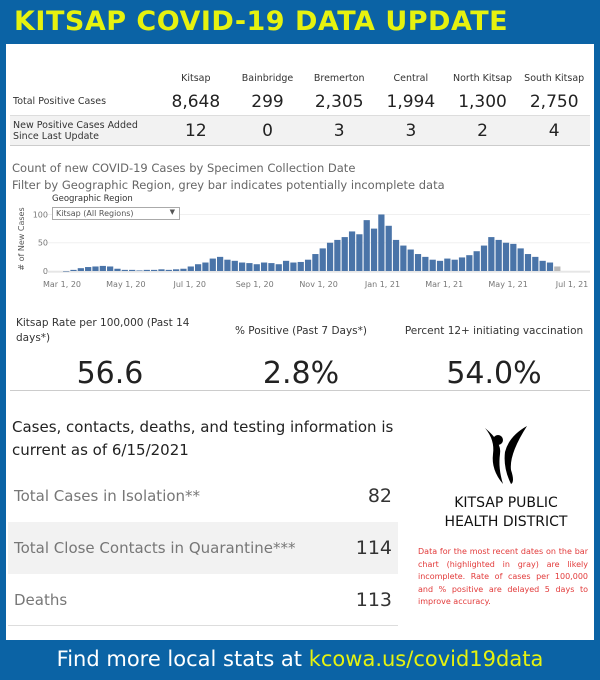  Describe the element at coordinates (506, 455) in the screenshot. I see `person-logo-icon` at that location.